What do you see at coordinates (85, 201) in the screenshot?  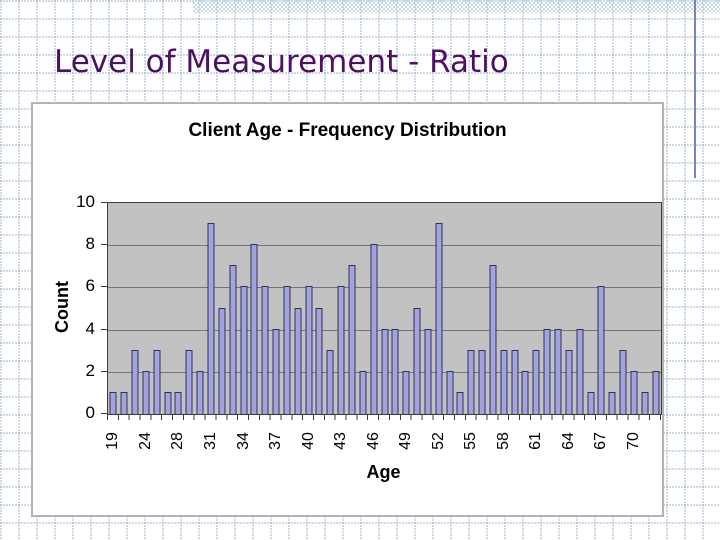 I see `y-tick-label: 10` at bounding box center [85, 201].